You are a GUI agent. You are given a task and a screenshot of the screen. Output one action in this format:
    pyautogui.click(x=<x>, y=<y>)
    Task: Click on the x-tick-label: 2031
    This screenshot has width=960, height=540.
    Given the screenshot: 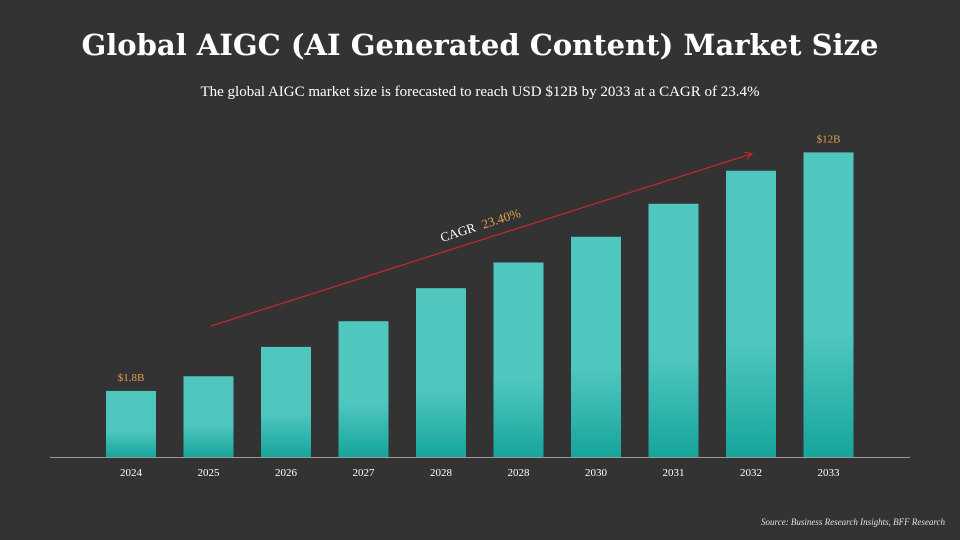 What is the action you would take?
    pyautogui.click(x=674, y=473)
    